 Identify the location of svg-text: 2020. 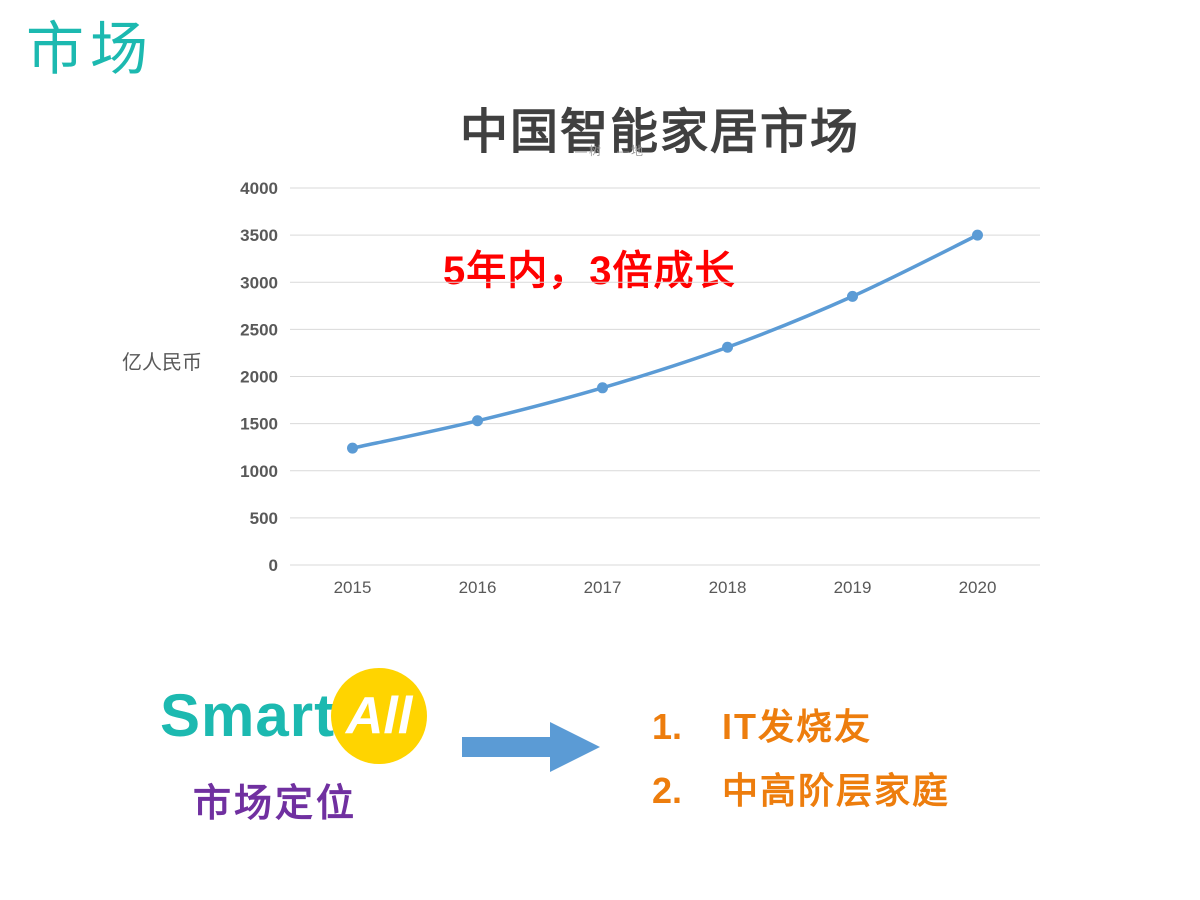
(978, 587).